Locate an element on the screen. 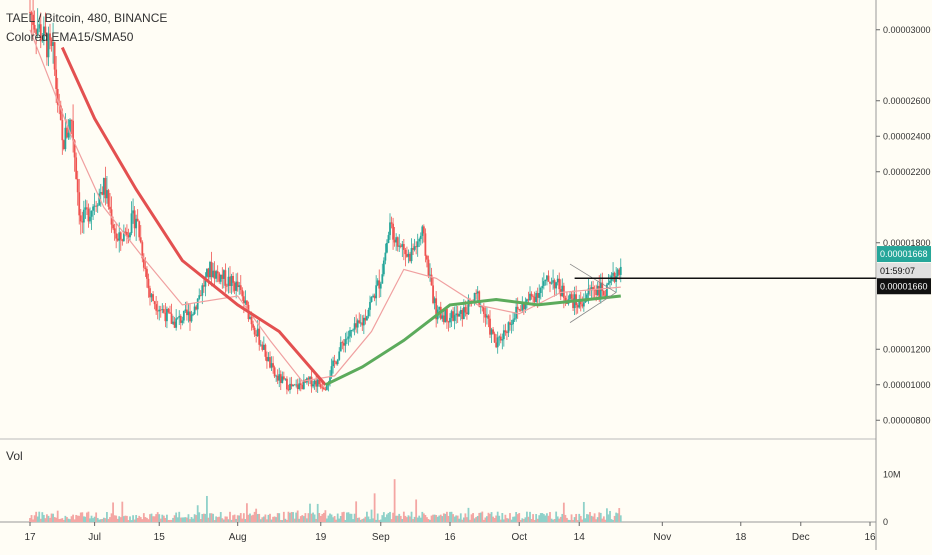 The image size is (932, 555). entry-badge: 0.00001660 is located at coordinates (904, 286).